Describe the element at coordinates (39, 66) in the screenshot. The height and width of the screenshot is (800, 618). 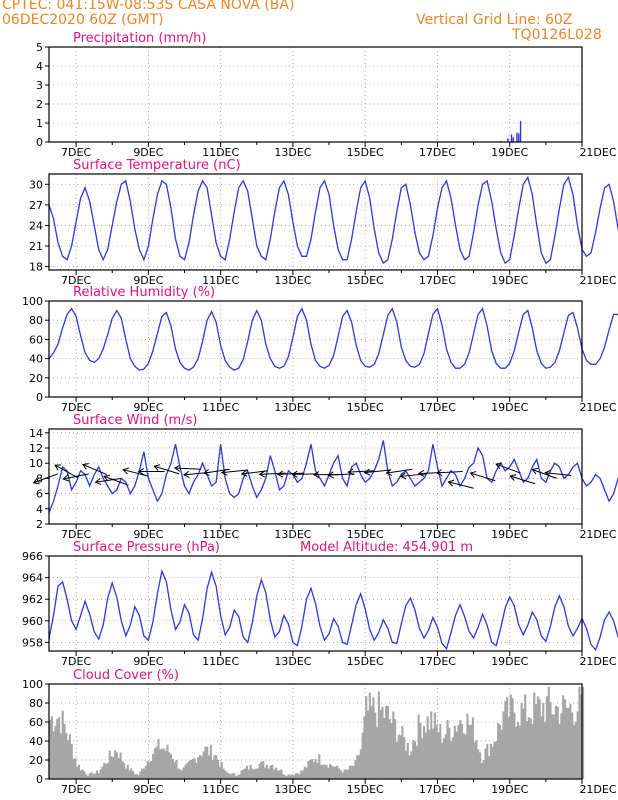
I see `y-tick-label: 4` at that location.